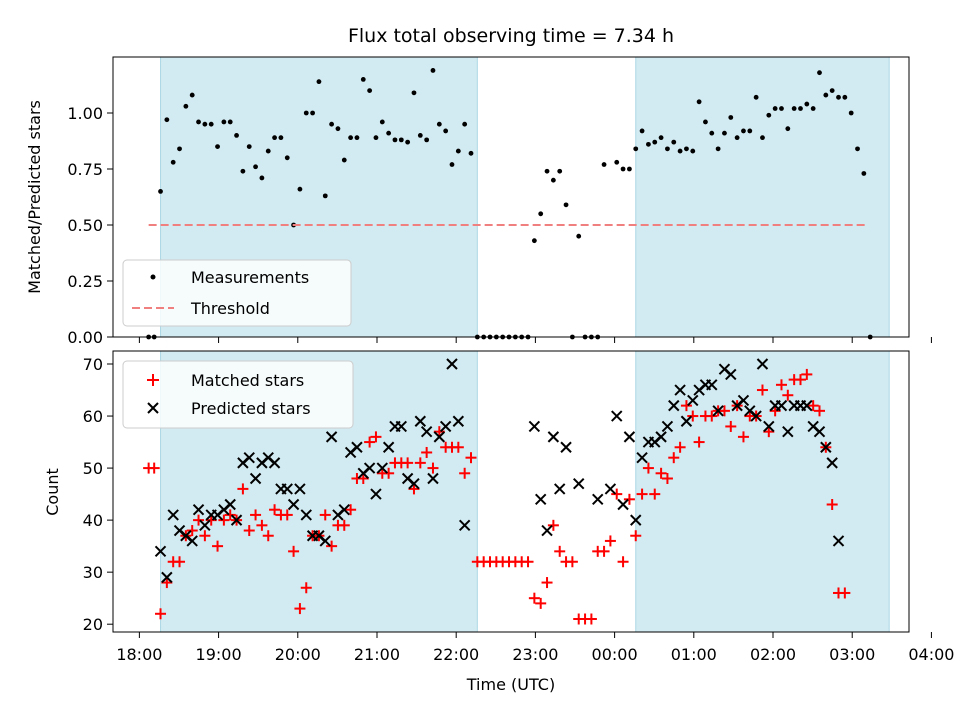  I want to click on bottom-x-tick-label: 18:00, so click(139, 654).